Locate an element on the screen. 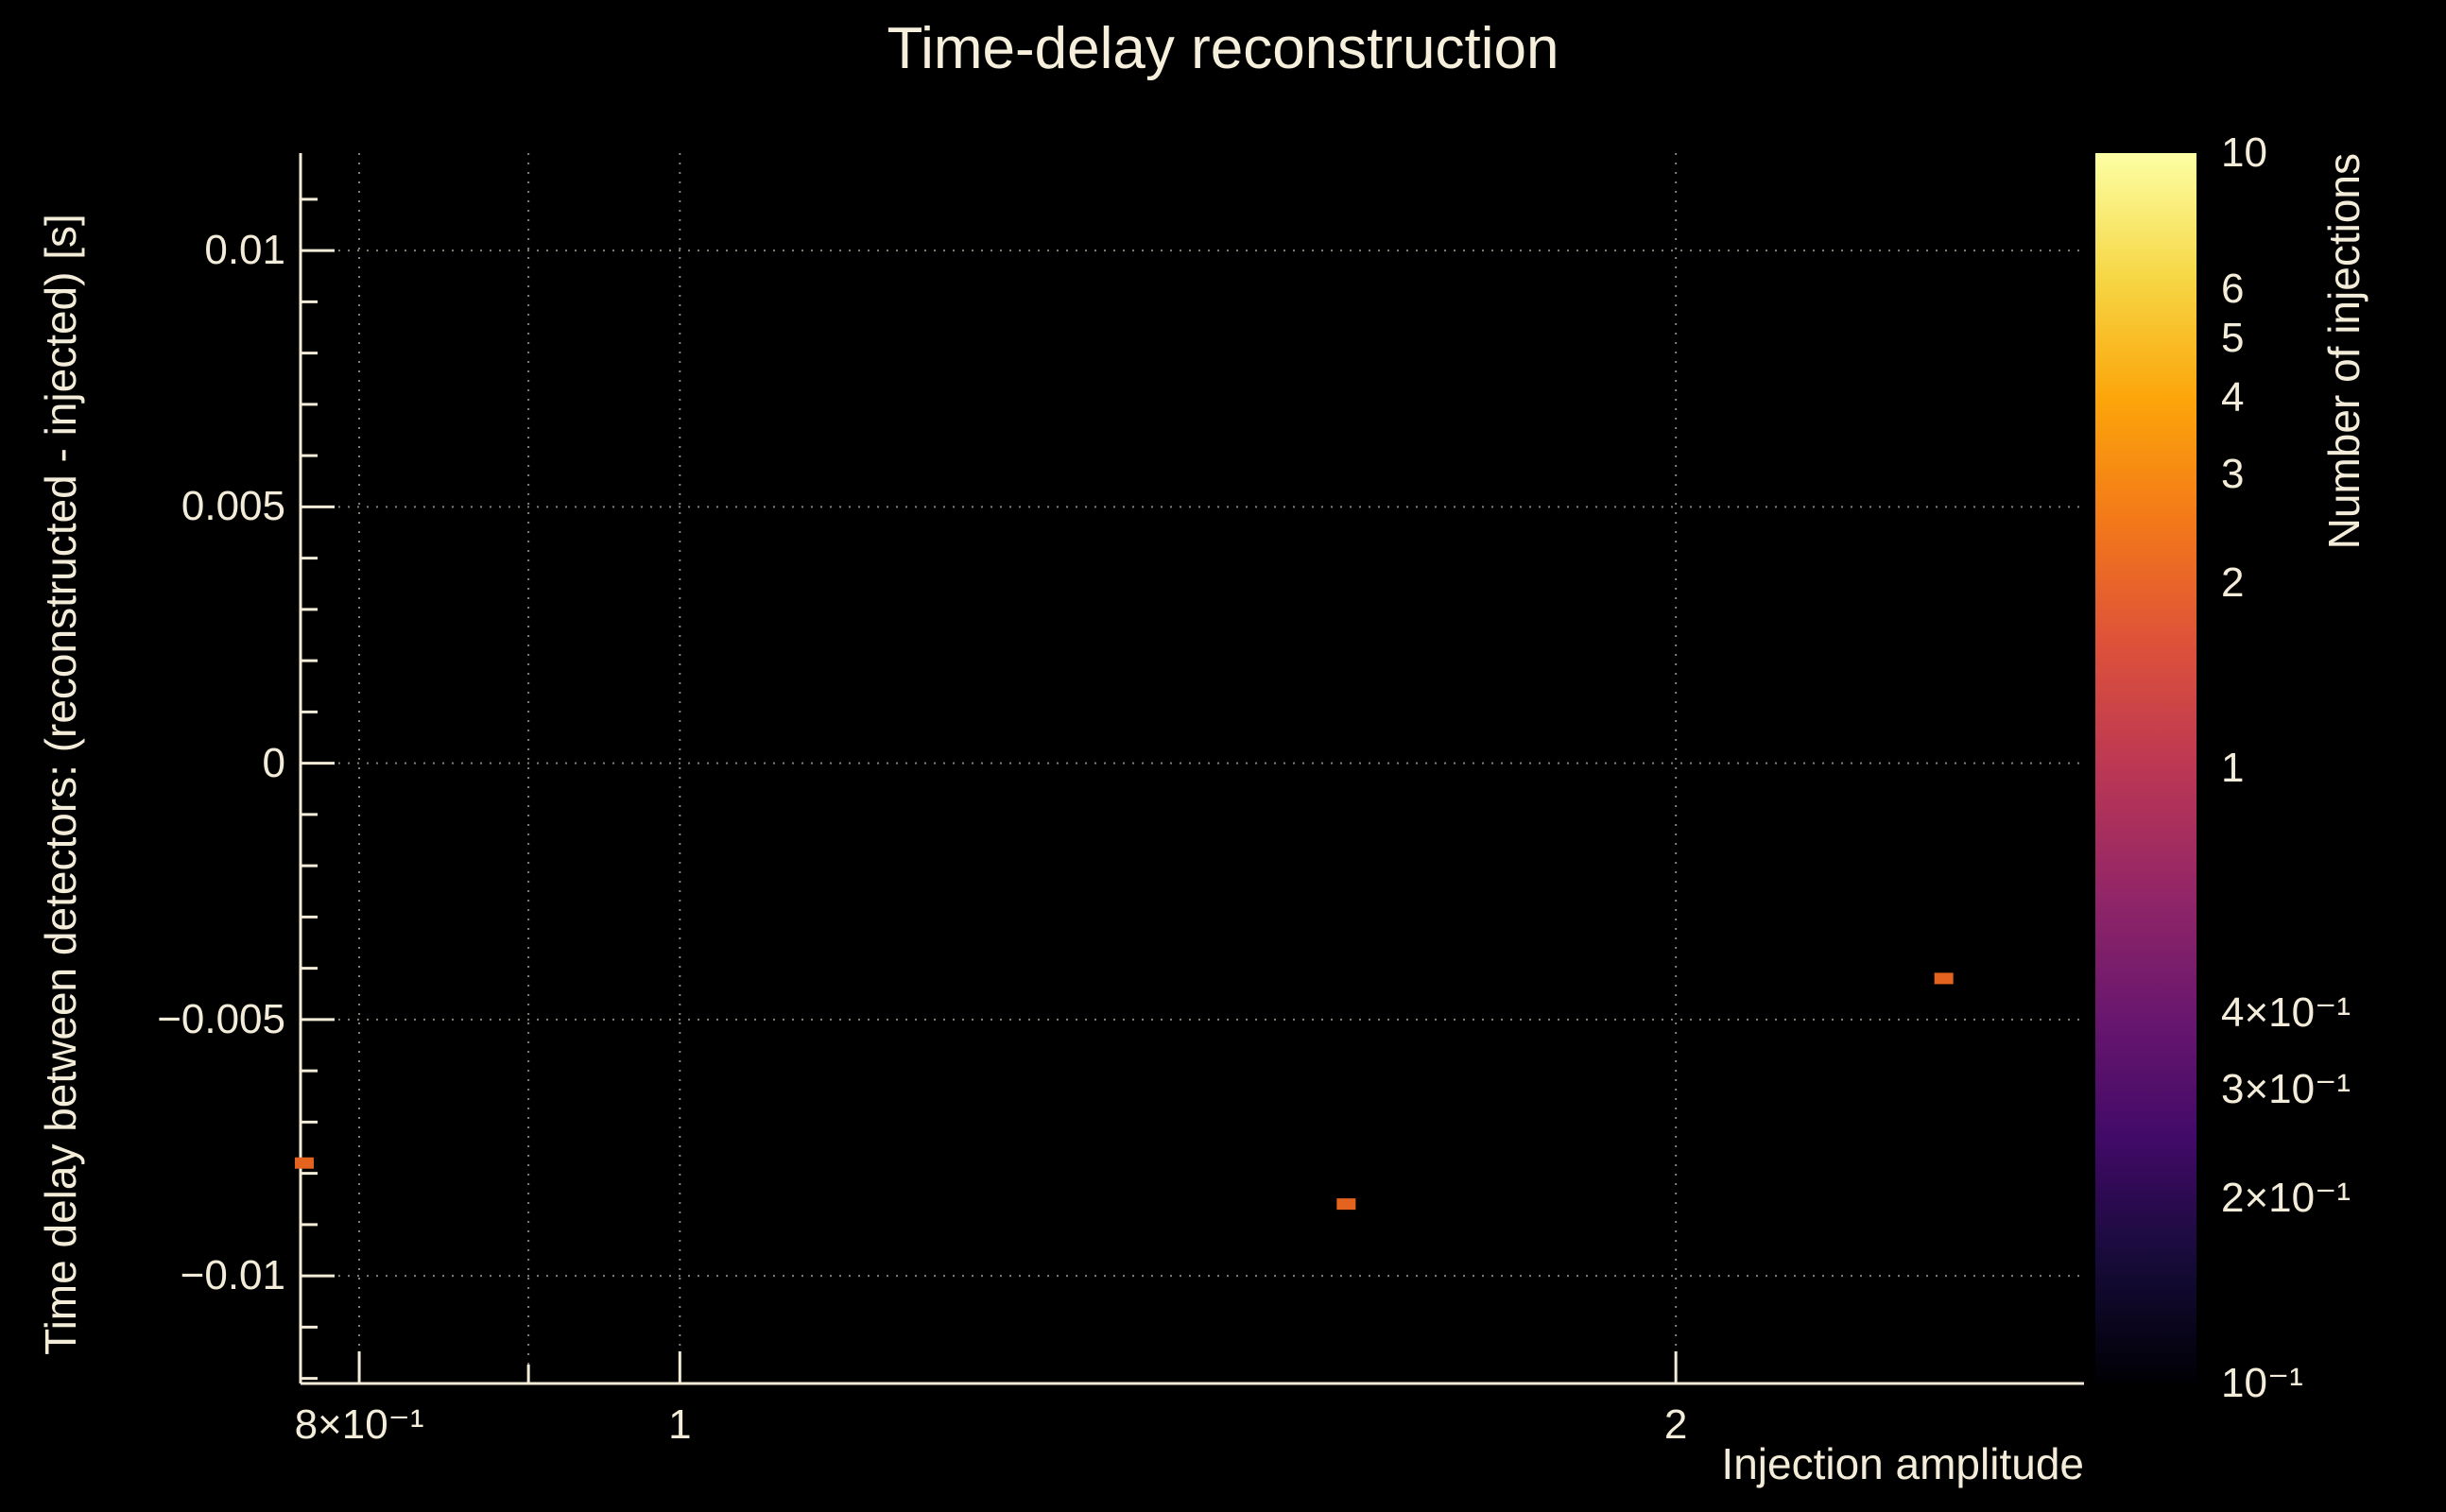 The height and width of the screenshot is (1512, 2446). x-tick-label: 1 is located at coordinates (680, 1424).